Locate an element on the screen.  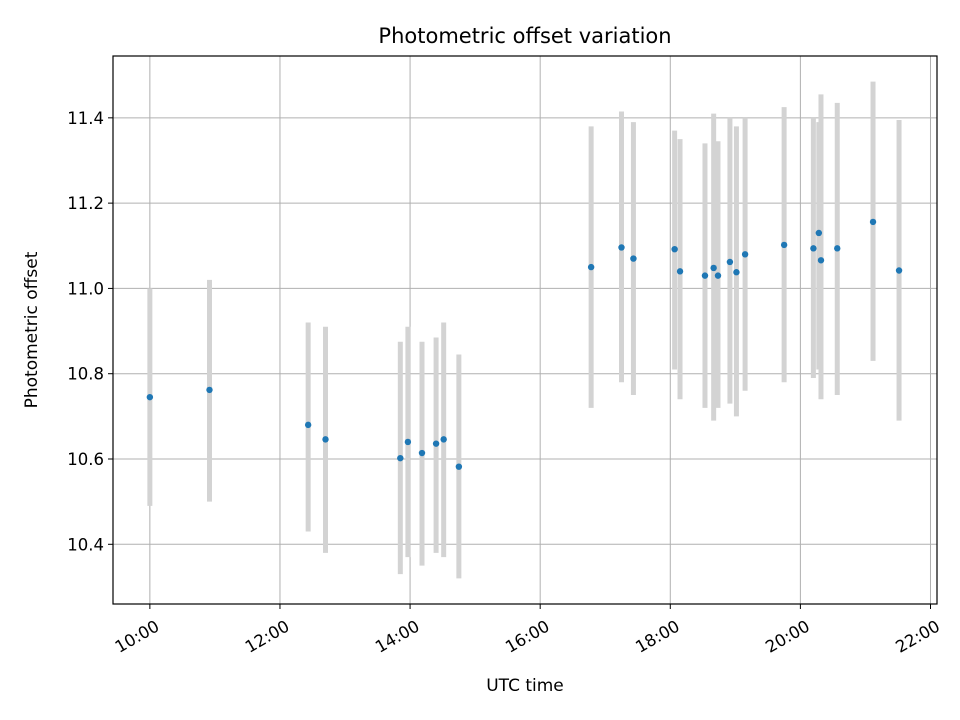
y-tick-label: 11.0 is located at coordinates (85, 288).